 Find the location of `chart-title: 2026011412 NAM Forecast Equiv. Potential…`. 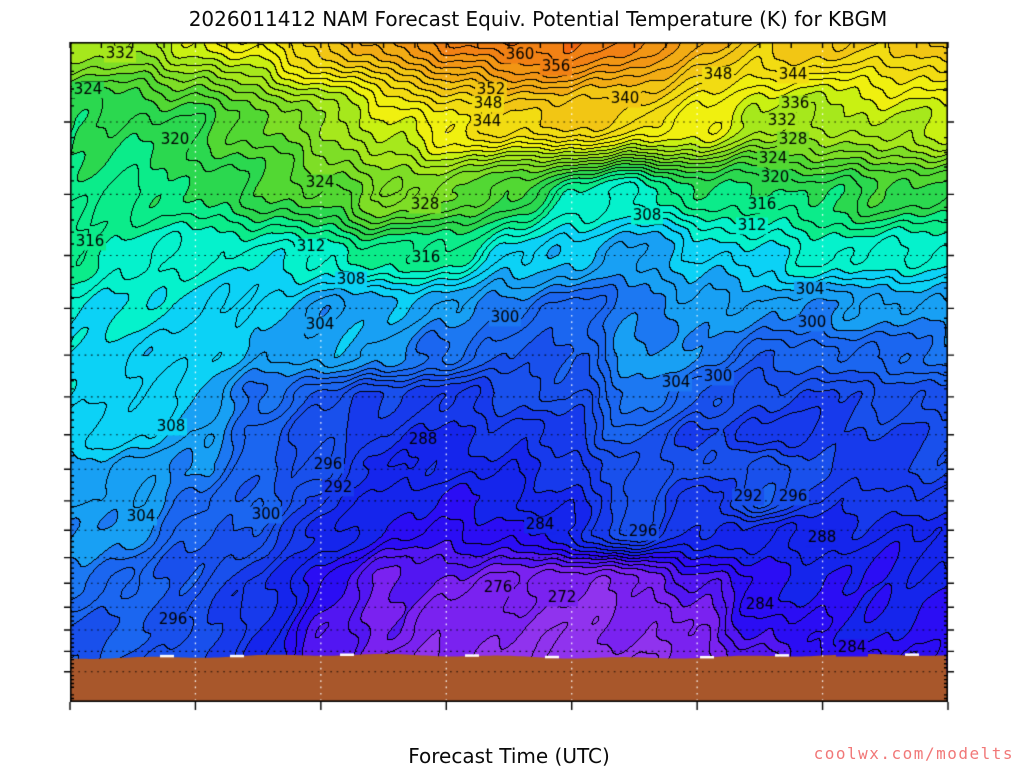

chart-title: 2026011412 NAM Forecast Equiv. Potential… is located at coordinates (538, 19).